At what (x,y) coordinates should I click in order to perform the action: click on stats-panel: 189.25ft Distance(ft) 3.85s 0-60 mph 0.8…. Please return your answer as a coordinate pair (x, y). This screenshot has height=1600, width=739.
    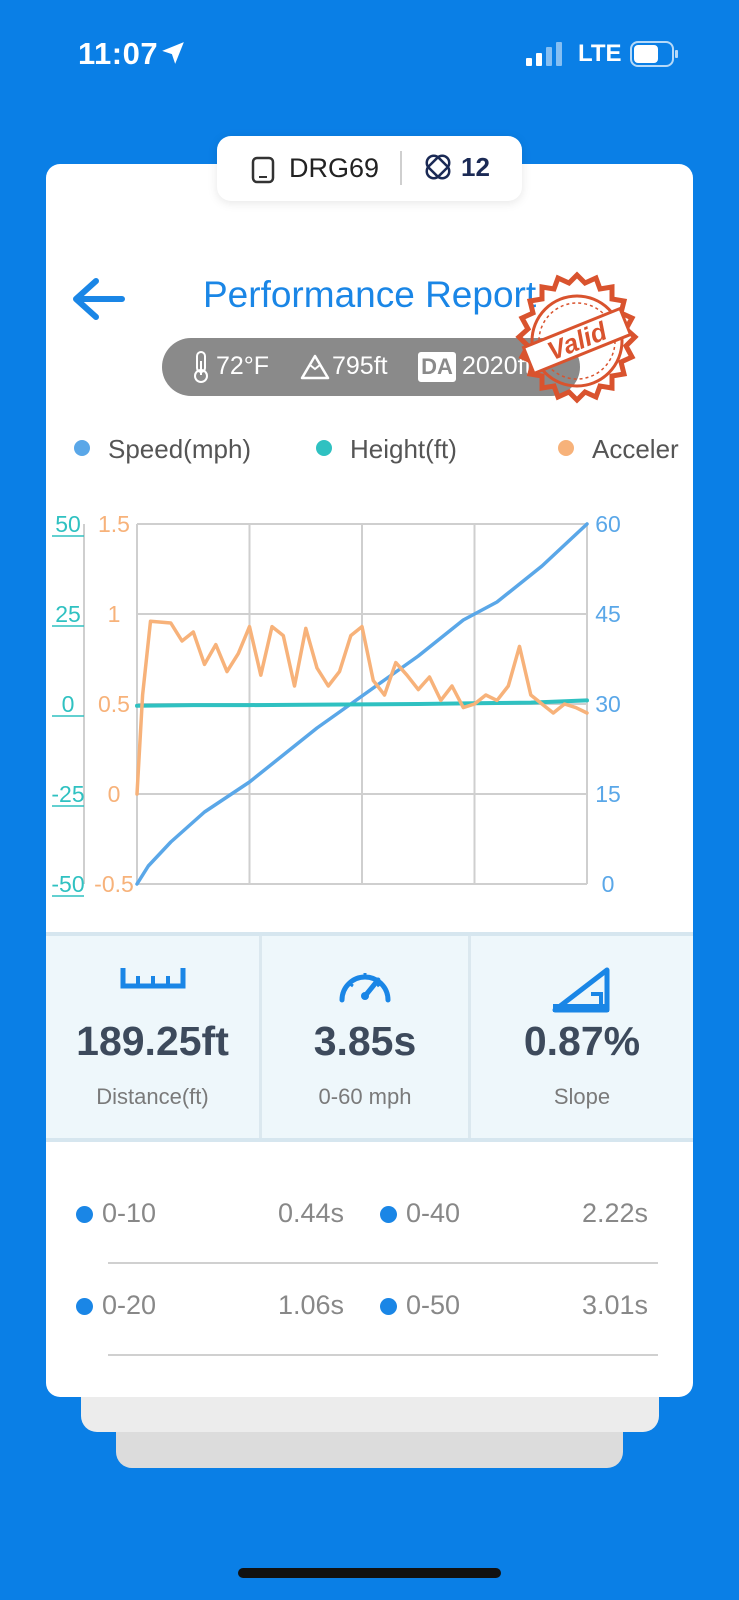
    Looking at the image, I should click on (369, 1037).